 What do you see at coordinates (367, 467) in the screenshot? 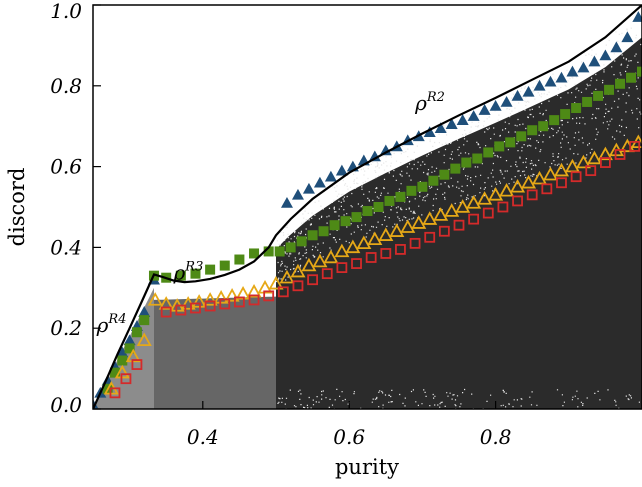
I see `x-axis-label: purity` at bounding box center [367, 467].